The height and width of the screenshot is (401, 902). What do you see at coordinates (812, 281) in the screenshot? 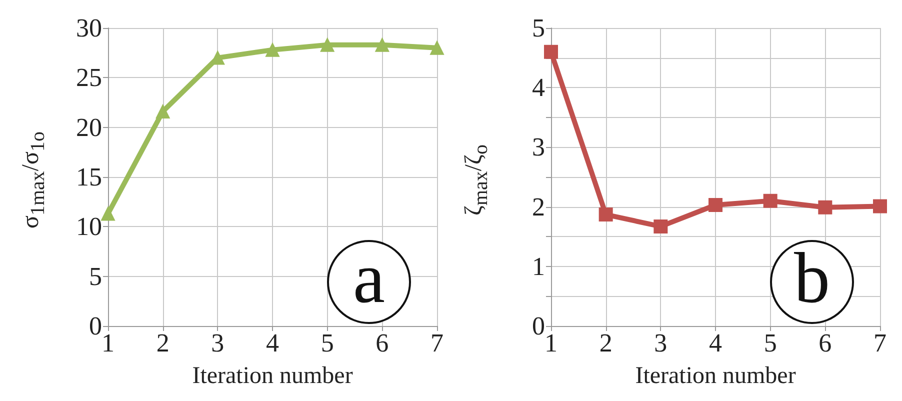
I see `annotation: b` at bounding box center [812, 281].